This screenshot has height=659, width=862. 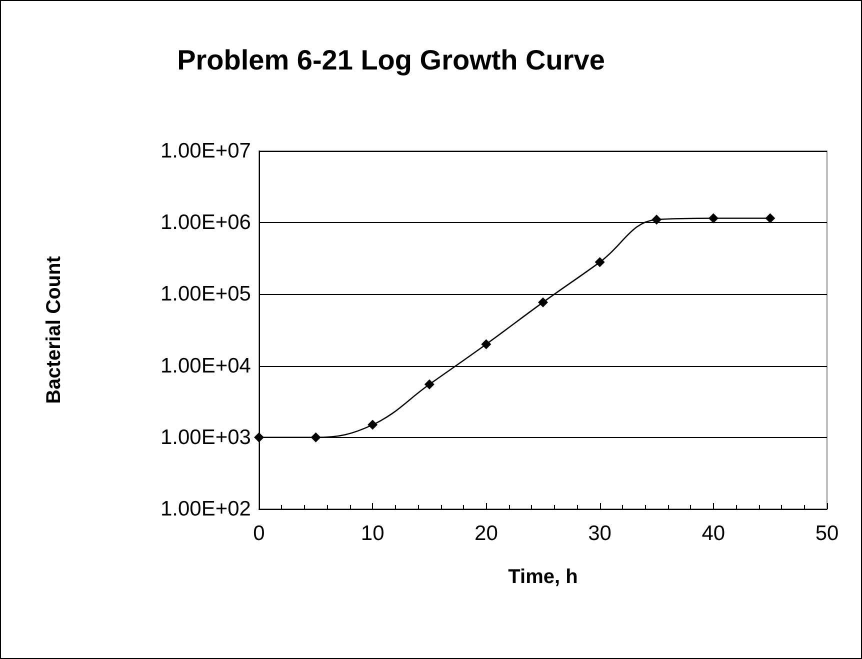 What do you see at coordinates (372, 533) in the screenshot?
I see `x-tick-label: 10` at bounding box center [372, 533].